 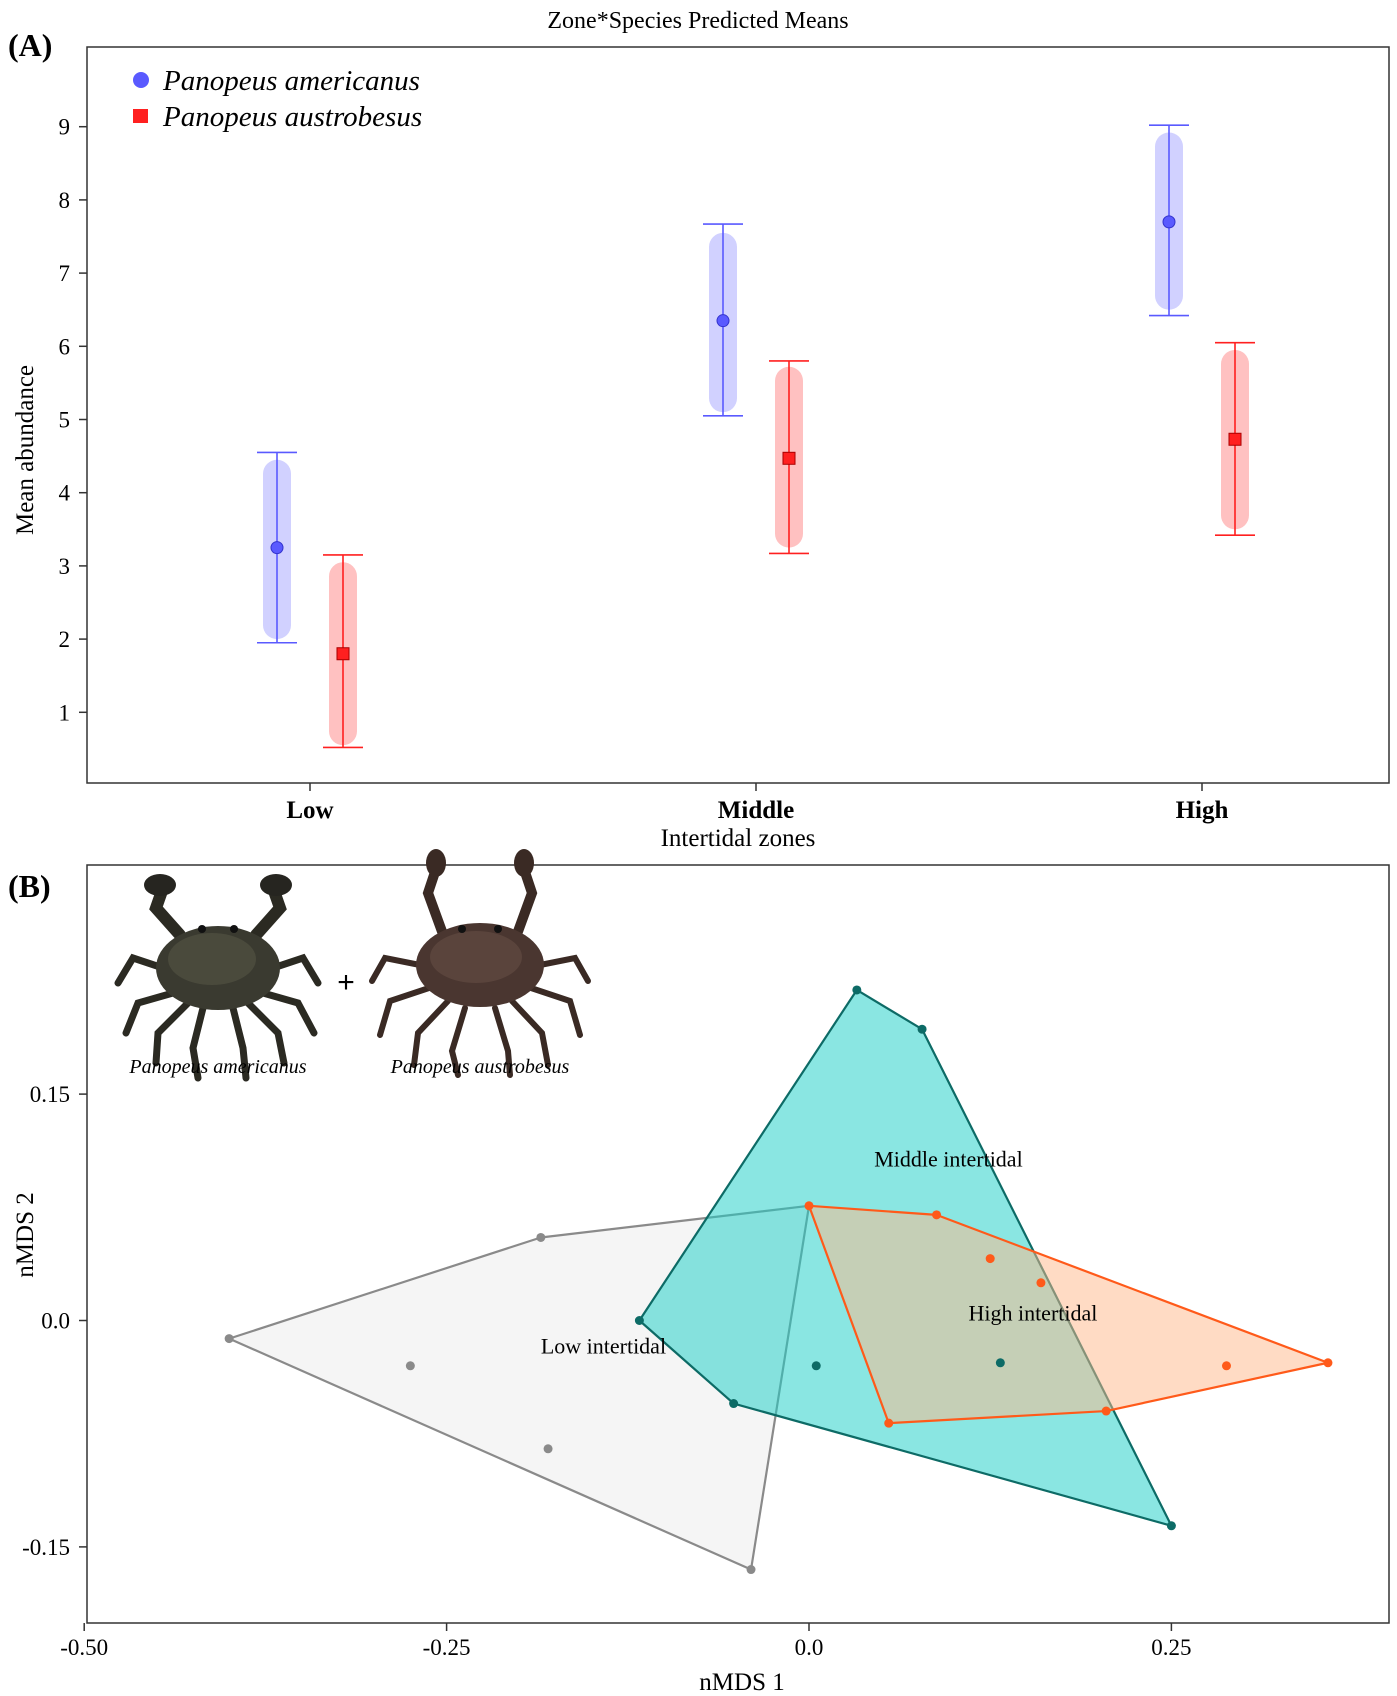 I want to click on crab-americanus-image, so click(x=218, y=978).